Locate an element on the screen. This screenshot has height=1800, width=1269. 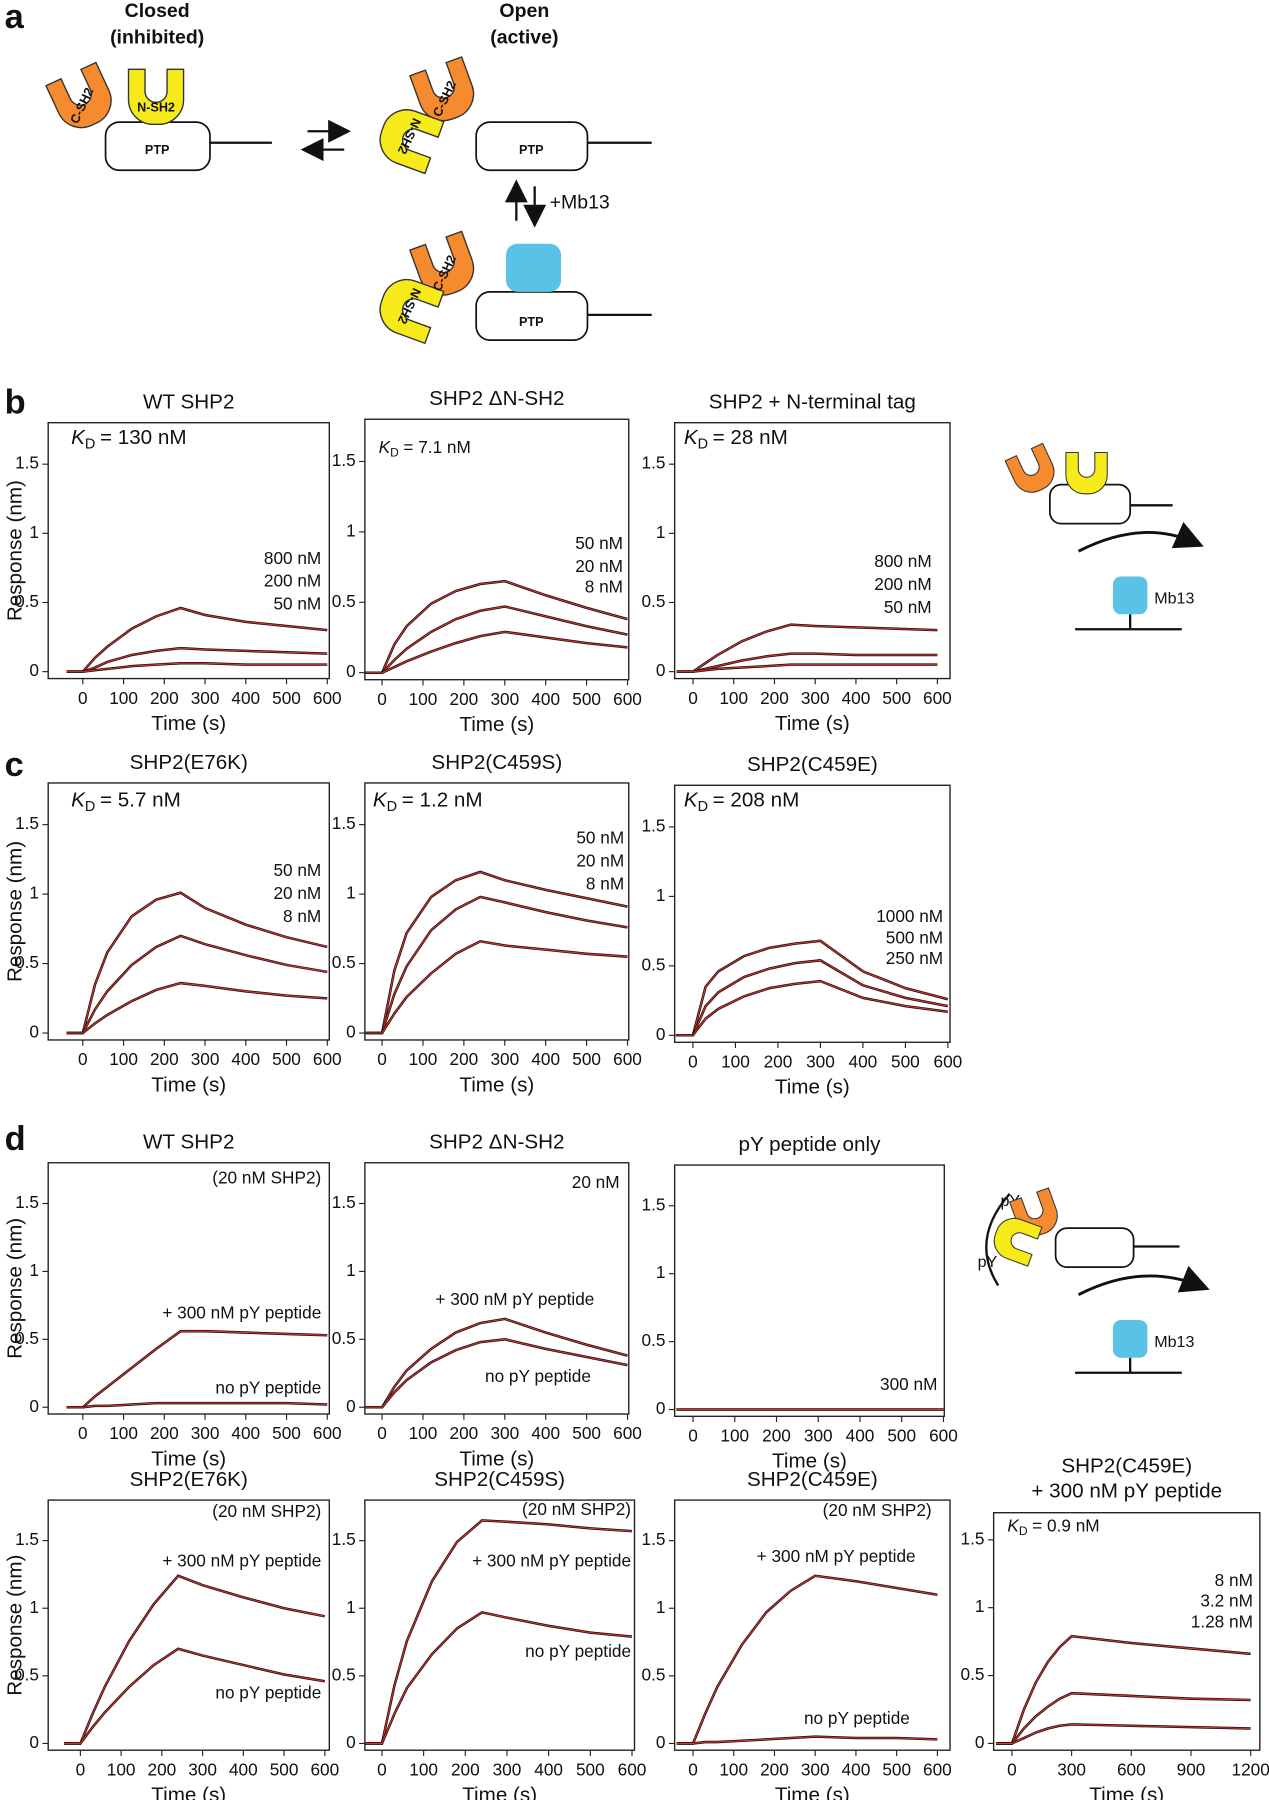
domain-label: N-SH2 is located at coordinates (156, 108).